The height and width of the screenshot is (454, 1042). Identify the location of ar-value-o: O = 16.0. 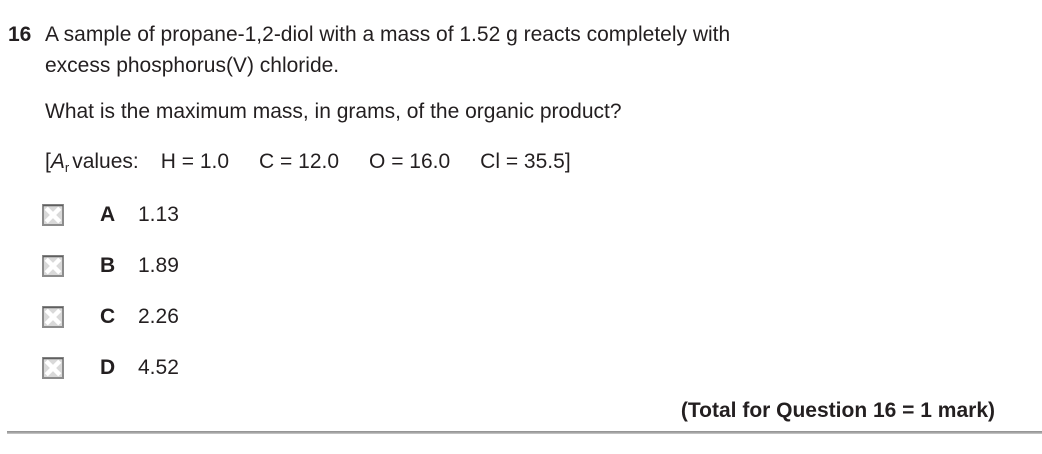
(410, 161).